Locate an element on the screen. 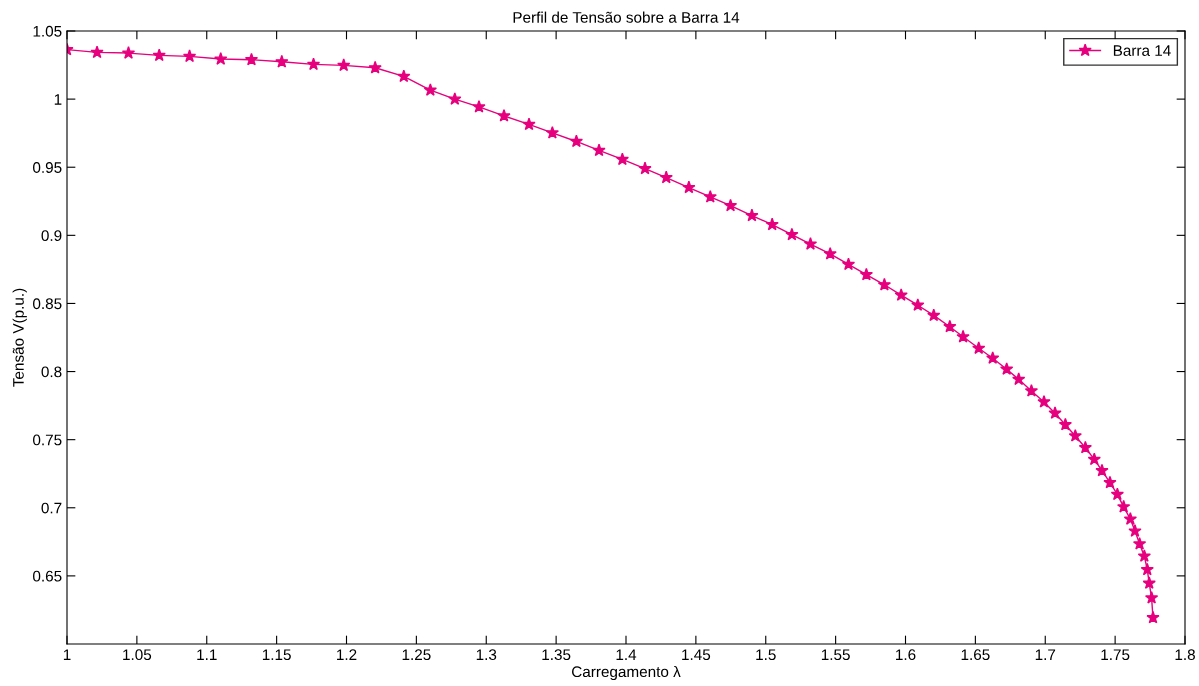 The width and height of the screenshot is (1199, 686). x-tick-label: 1.05 is located at coordinates (137, 655).